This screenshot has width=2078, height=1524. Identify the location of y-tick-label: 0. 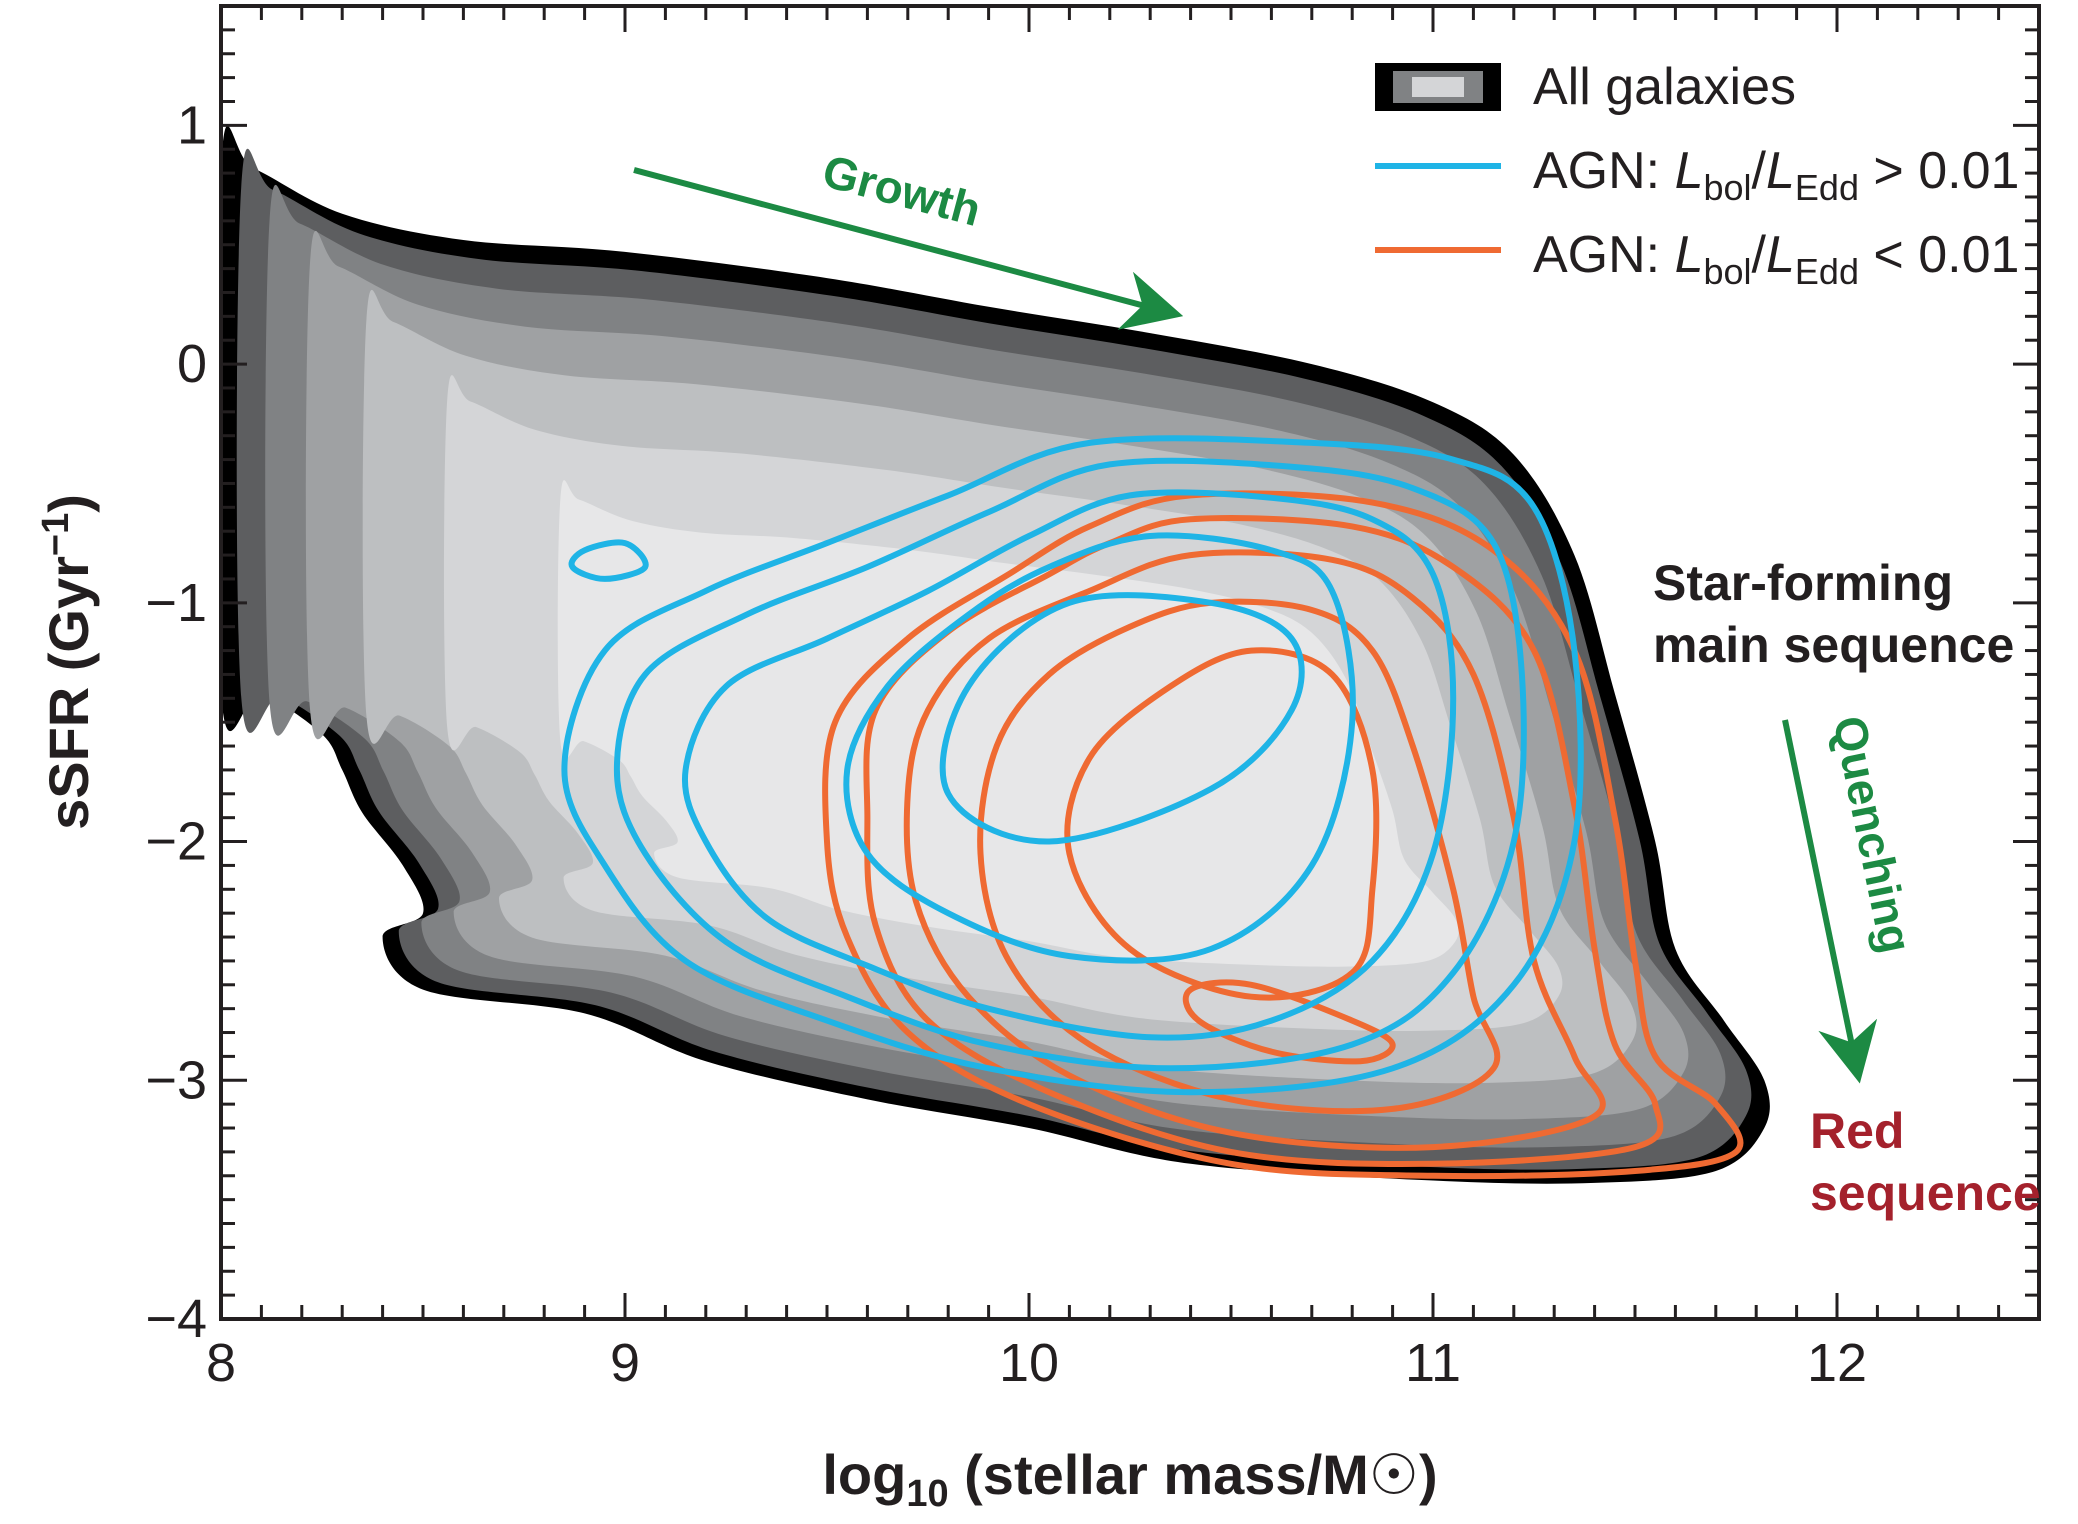
(192, 364).